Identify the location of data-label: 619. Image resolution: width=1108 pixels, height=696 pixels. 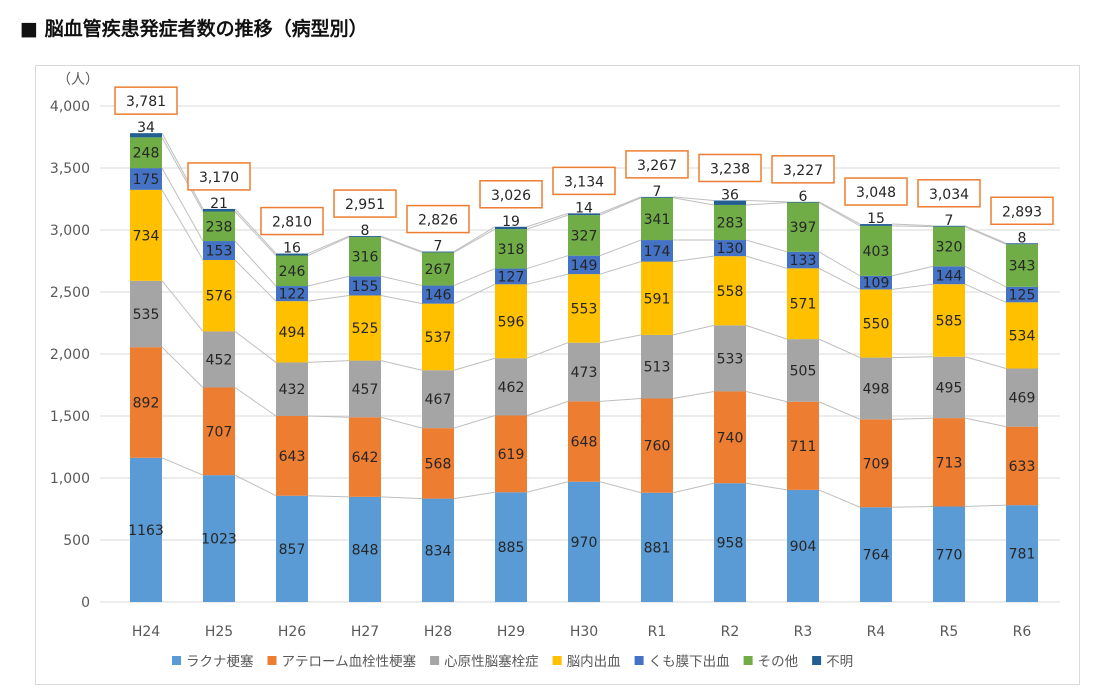
(511, 455).